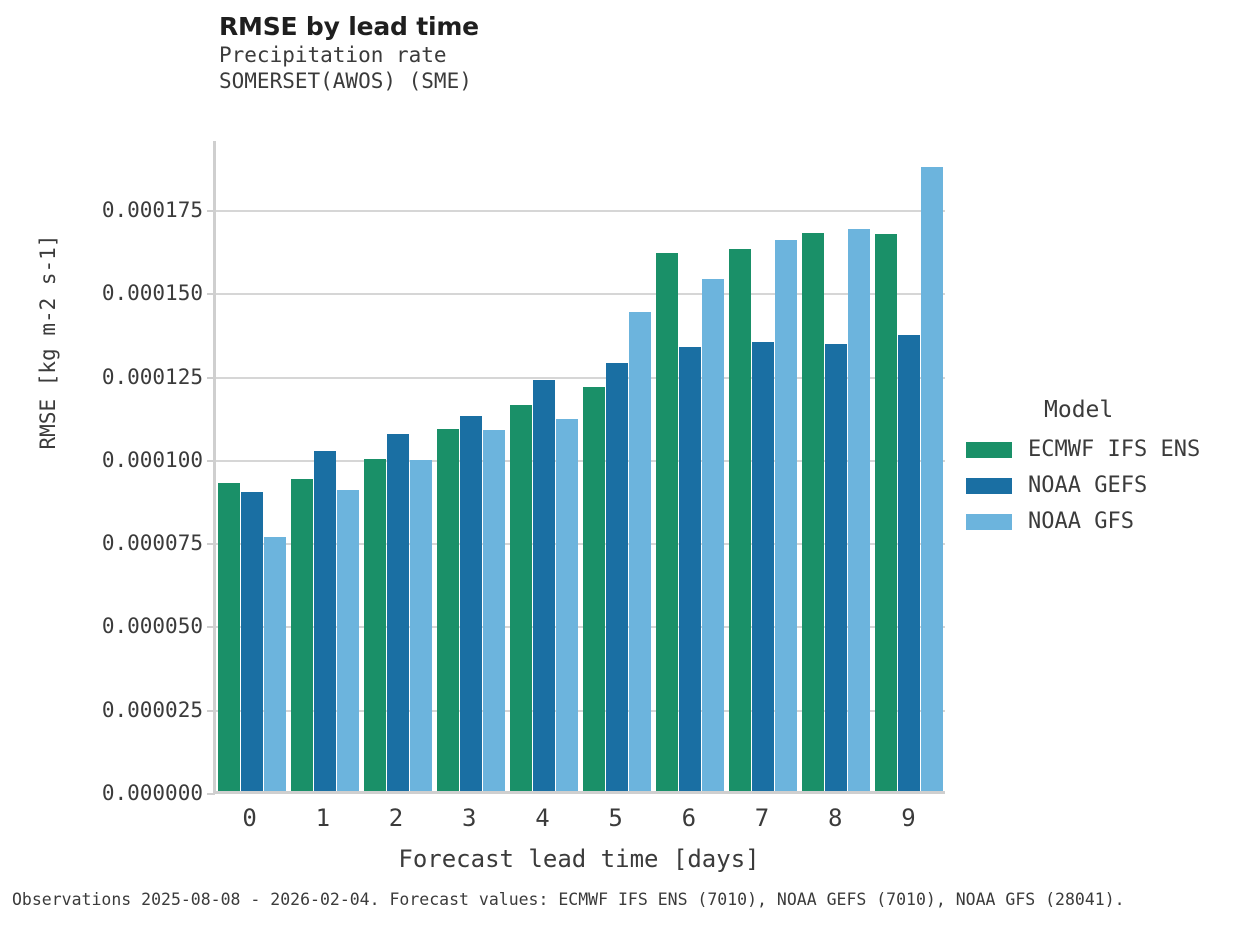 Image resolution: width=1241 pixels, height=928 pixels. Describe the element at coordinates (152, 376) in the screenshot. I see `y-axis-tick-label: 0.000125` at that location.